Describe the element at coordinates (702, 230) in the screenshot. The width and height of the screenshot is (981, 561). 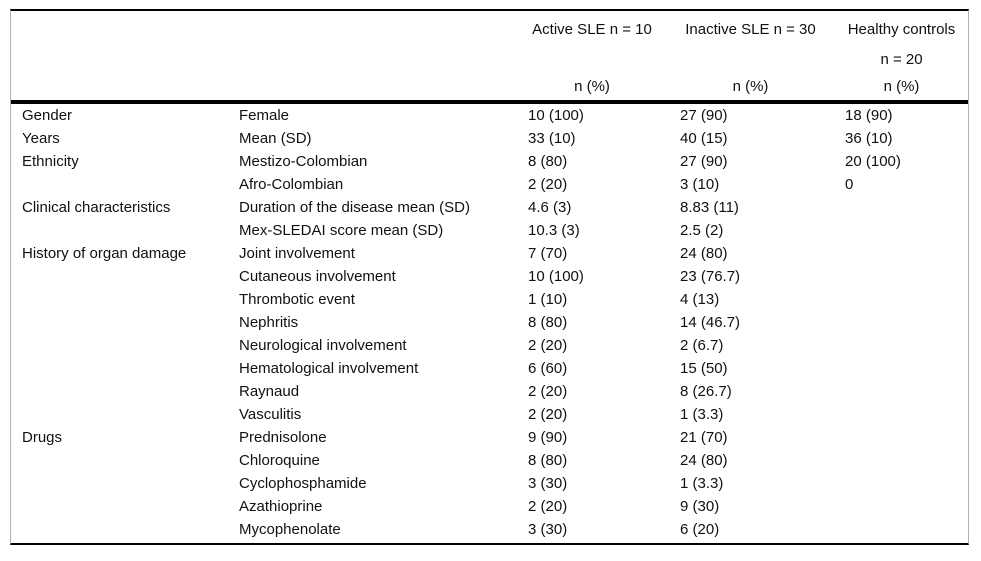
I see `value-cell-inactive-sle: 2.5 (2)` at that location.